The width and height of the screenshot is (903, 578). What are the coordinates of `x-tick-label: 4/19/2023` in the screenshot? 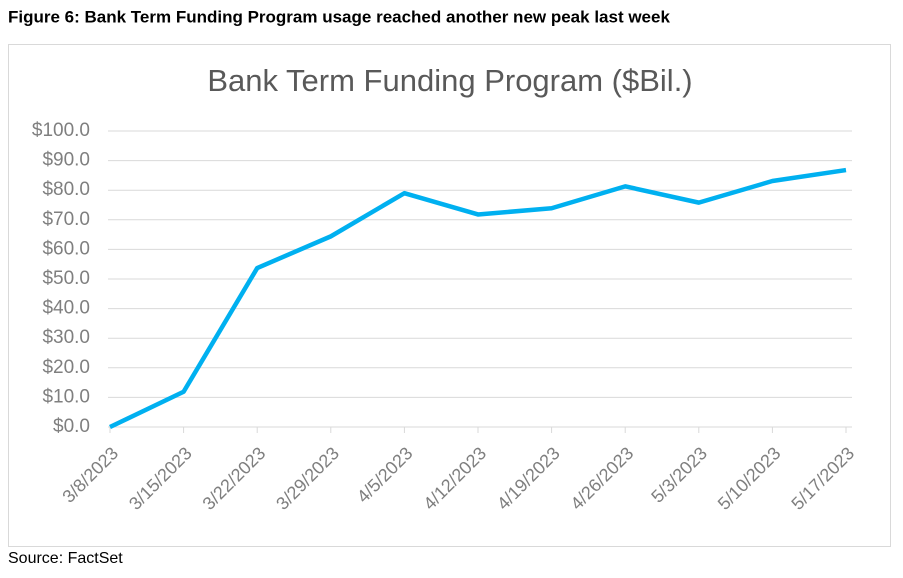 It's located at (528, 478).